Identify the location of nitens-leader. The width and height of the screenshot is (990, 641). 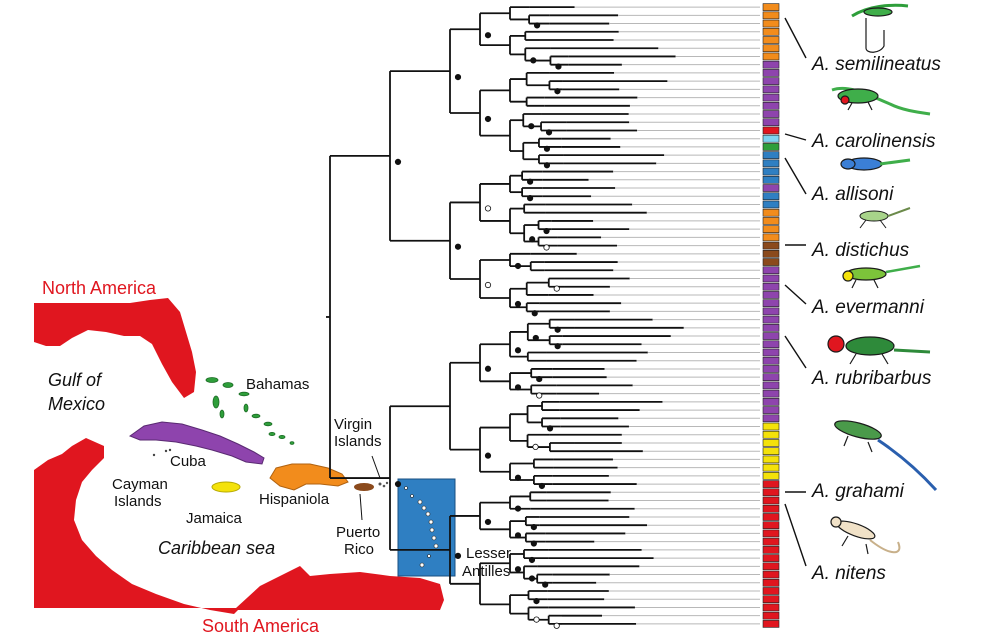
(795, 535).